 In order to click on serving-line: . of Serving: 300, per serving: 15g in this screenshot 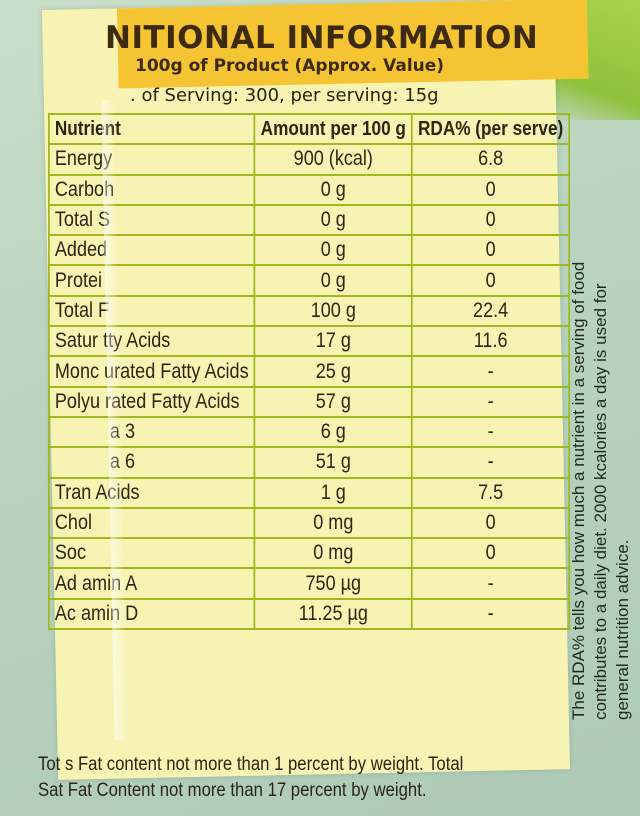, I will do `click(284, 95)`.